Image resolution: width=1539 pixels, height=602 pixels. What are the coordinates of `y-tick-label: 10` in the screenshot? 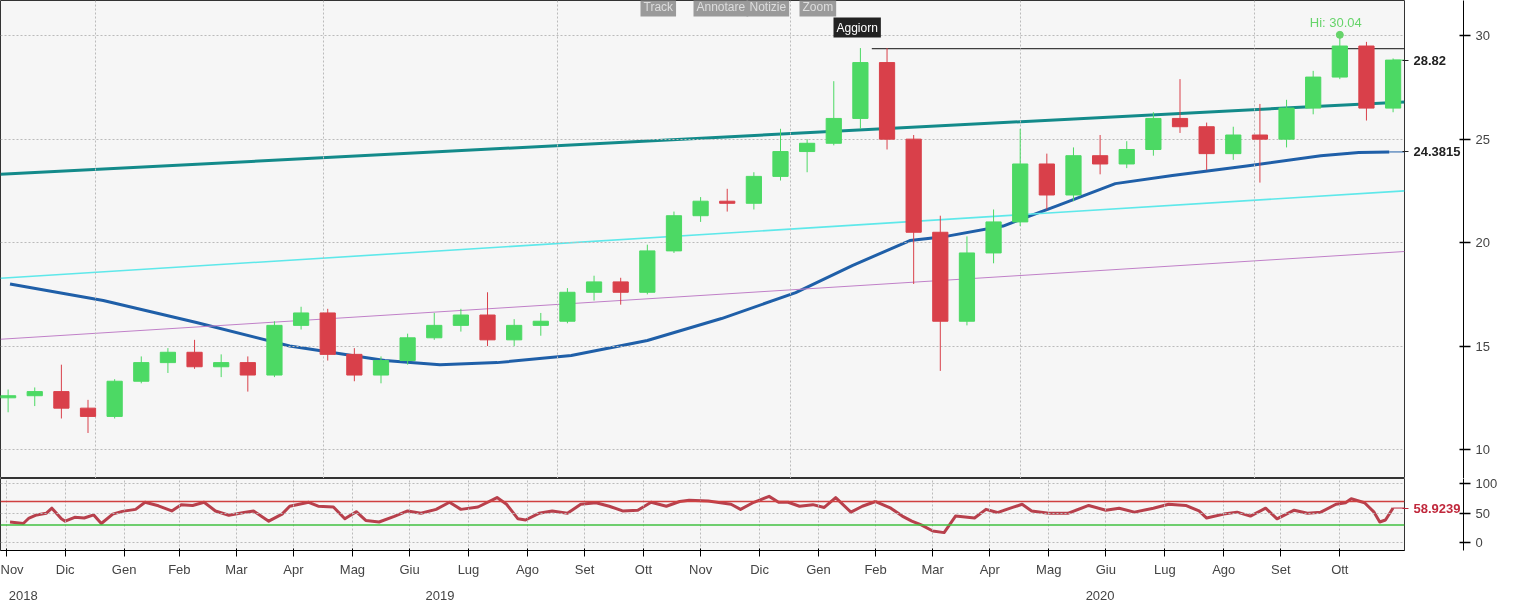 It's located at (1482, 450).